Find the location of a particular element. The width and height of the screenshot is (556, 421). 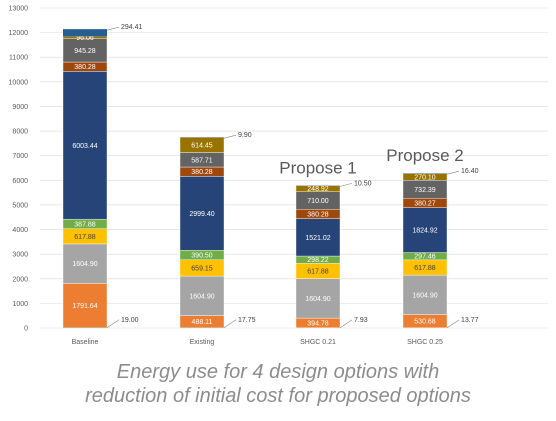

bar-annotation: Propose 2 is located at coordinates (425, 155).